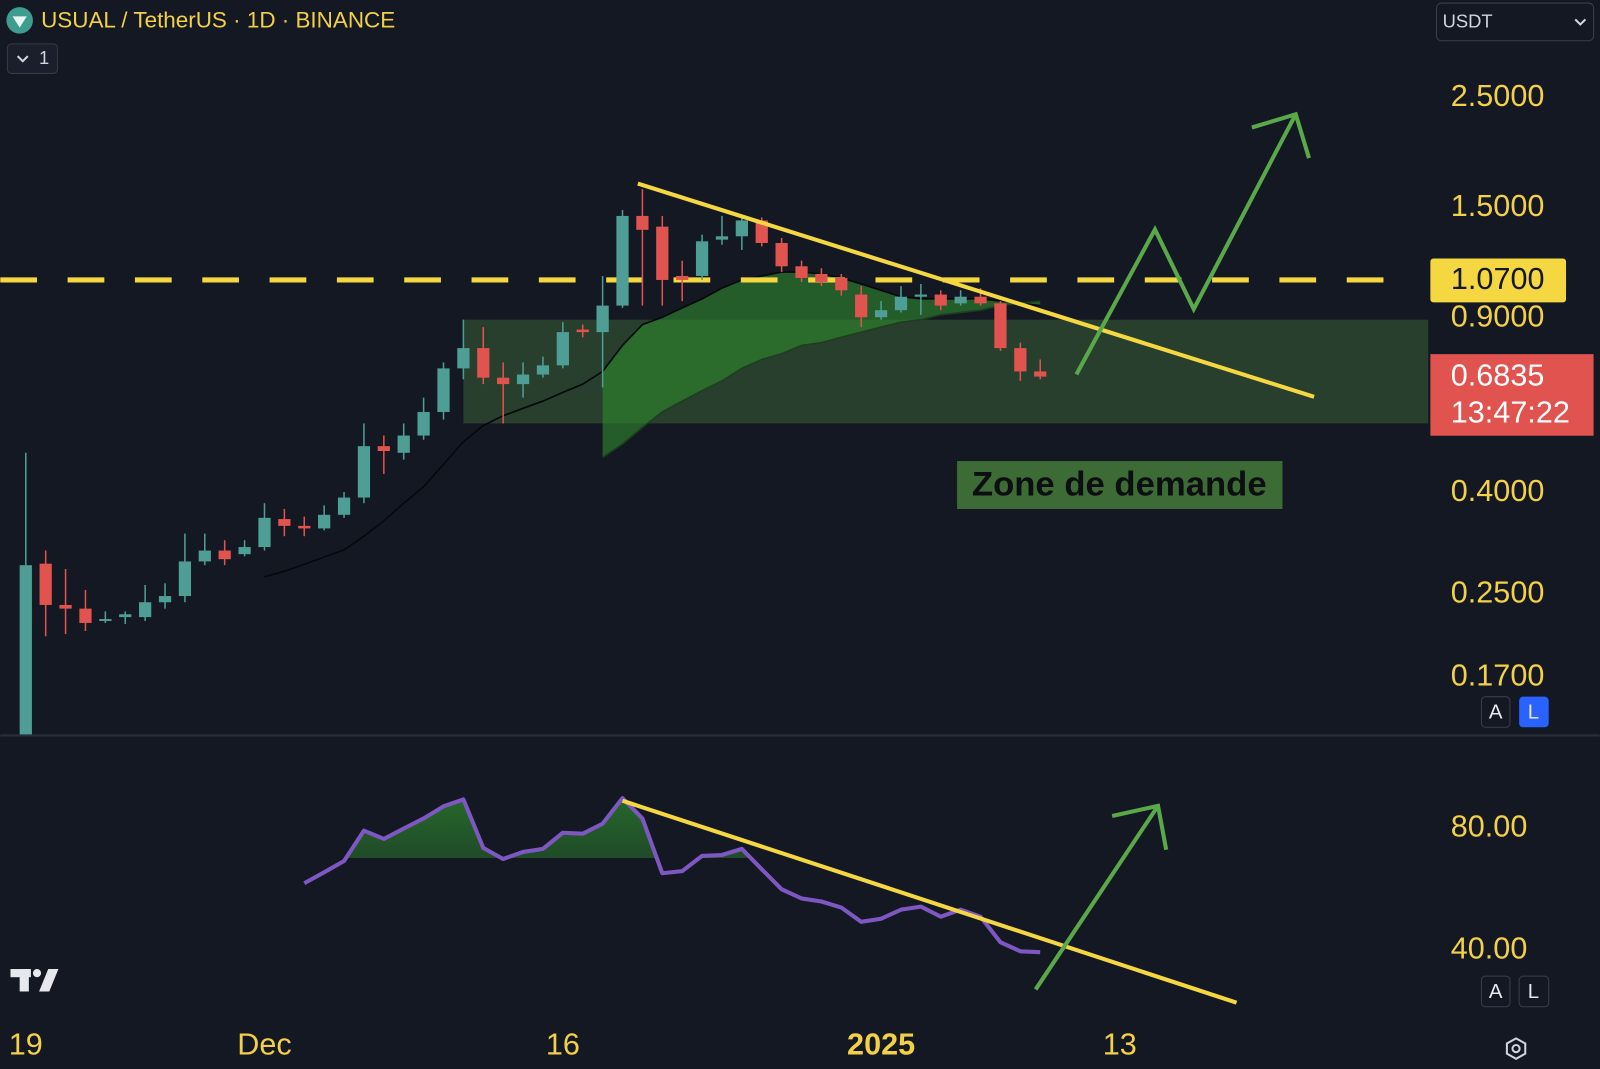 The image size is (1600, 1069). I want to click on x-tick-label: 19, so click(26, 1045).